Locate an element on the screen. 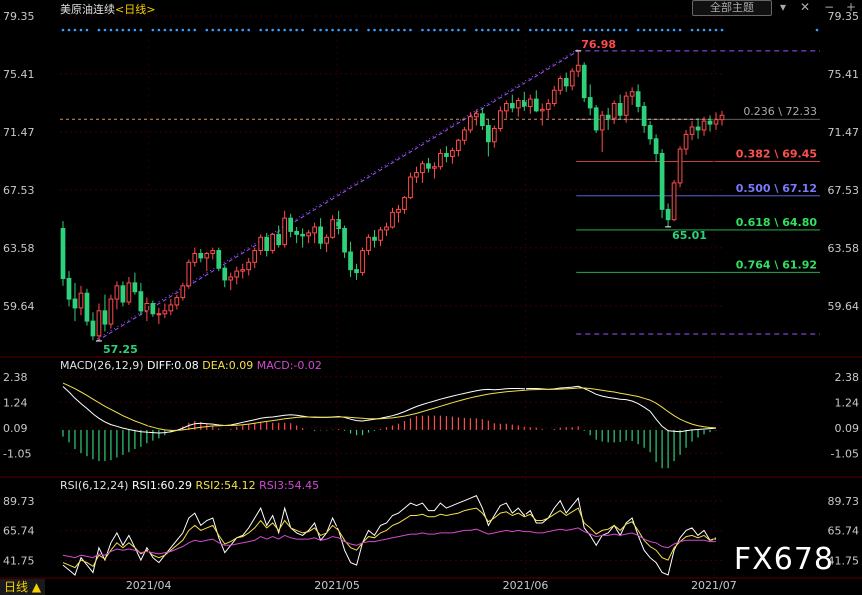 This screenshot has width=862, height=595. period-tab: 日线 ▲ is located at coordinates (23, 587).